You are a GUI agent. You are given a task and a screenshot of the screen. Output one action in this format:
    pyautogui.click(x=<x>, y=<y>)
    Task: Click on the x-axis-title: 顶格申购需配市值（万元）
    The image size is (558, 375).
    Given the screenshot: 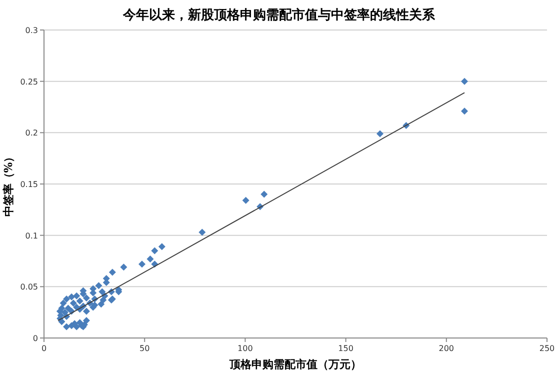 What is the action you would take?
    pyautogui.click(x=295, y=364)
    